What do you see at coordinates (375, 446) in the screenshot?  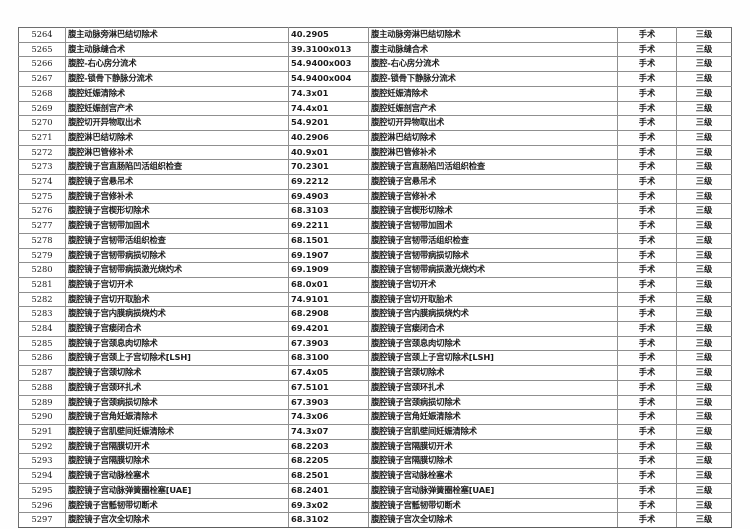 I see `table-row: 5292 腹腔镜子宫隔膜切开术 68.2203 腹腔镜子宫隔膜切开术 手术 三级` at bounding box center [375, 446].